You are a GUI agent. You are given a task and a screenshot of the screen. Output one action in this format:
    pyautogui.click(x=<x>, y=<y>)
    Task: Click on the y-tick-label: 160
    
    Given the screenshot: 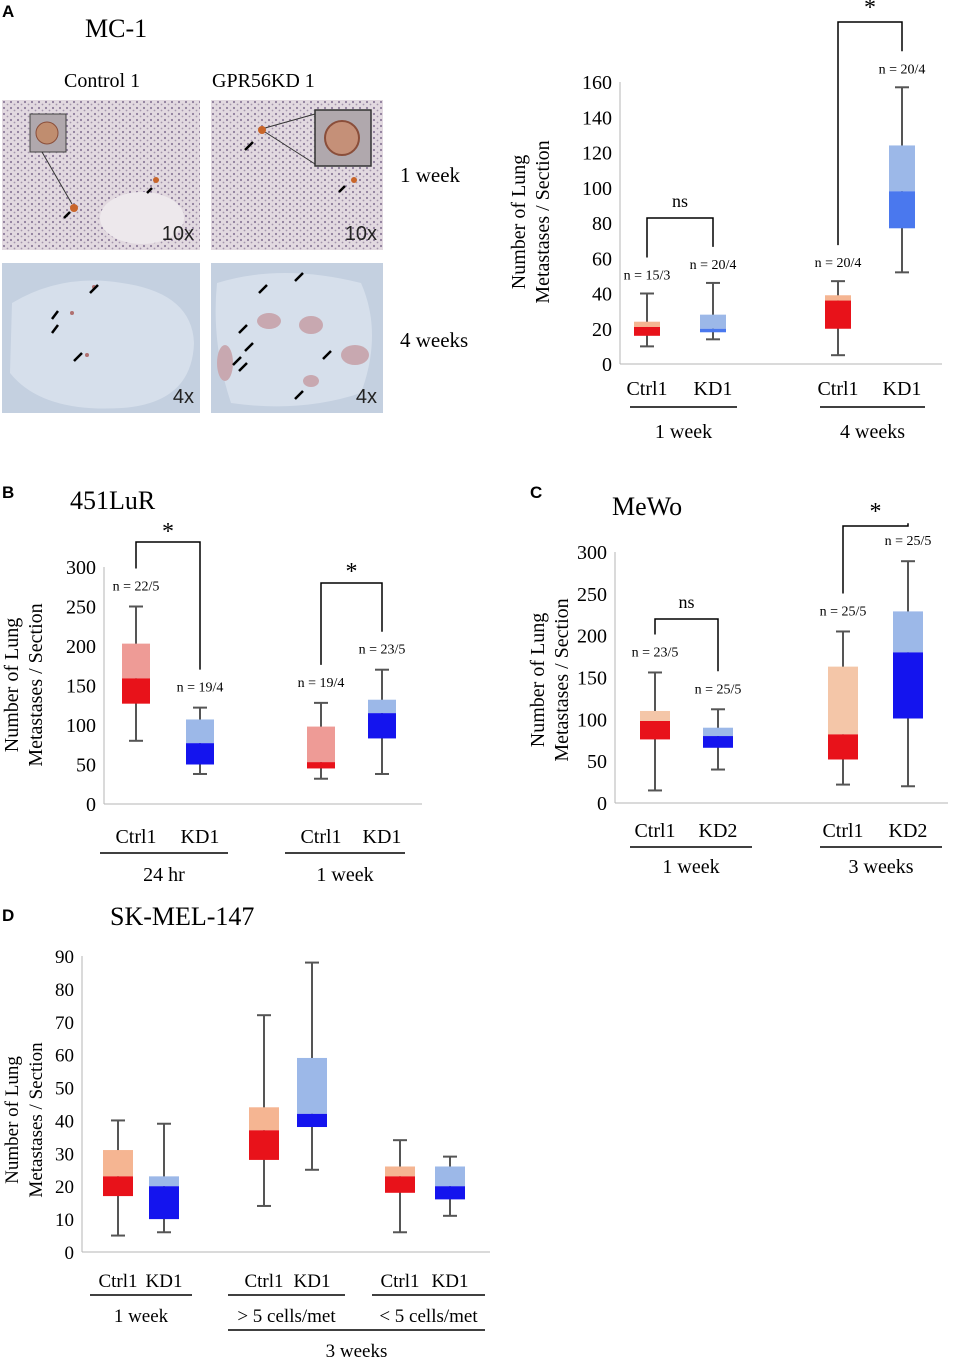 What is the action you would take?
    pyautogui.click(x=597, y=83)
    